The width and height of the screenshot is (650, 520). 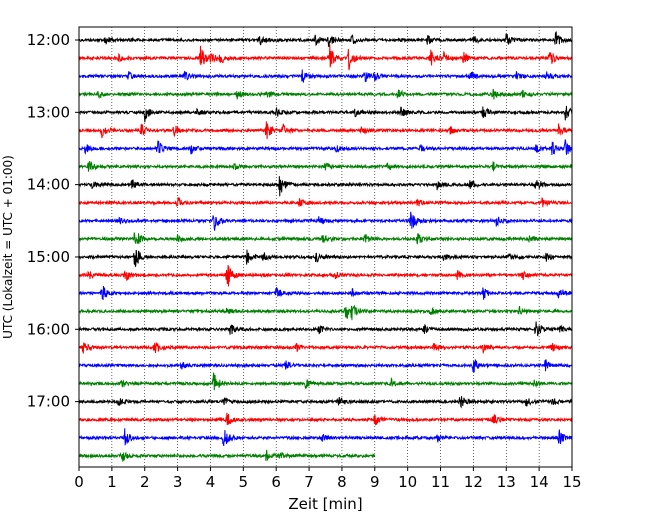 What do you see at coordinates (539, 482) in the screenshot?
I see `x-tick-label: 14` at bounding box center [539, 482].